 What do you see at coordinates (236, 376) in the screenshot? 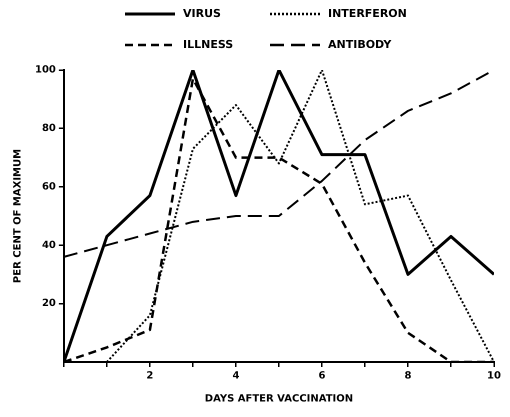
I see `x-tick-label: 4` at bounding box center [236, 376].